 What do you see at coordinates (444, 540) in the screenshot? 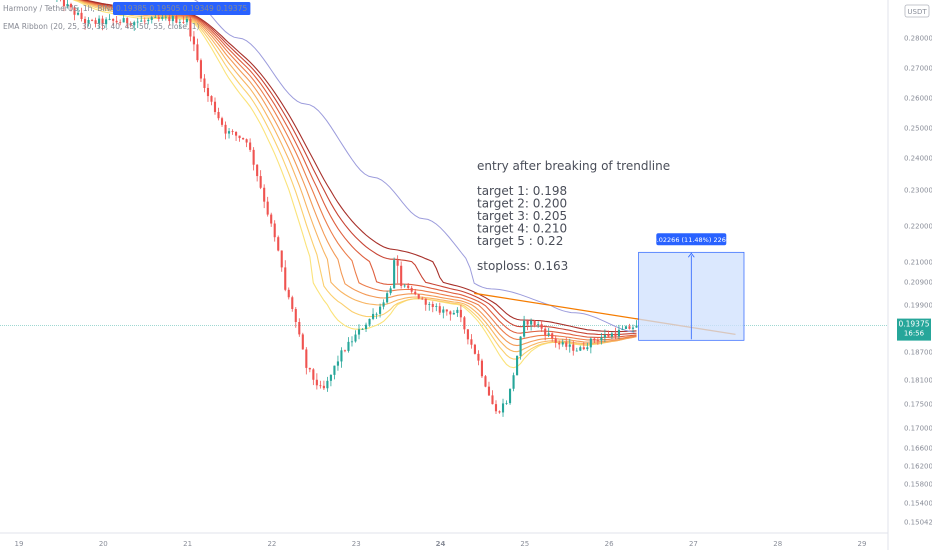
I see `time-axis: 19 20 21 22 23 24 25 26 27 28 29` at bounding box center [444, 540].